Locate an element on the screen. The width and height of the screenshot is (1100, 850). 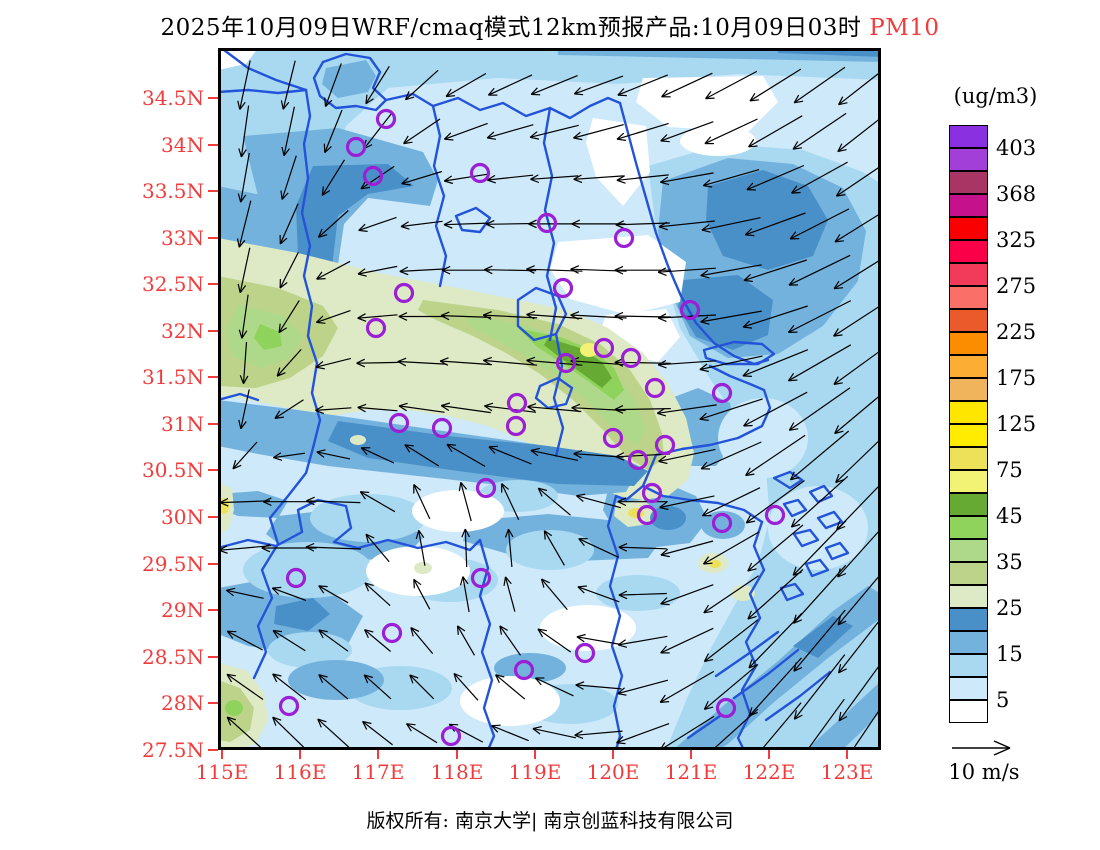
legend-value-label: 75 is located at coordinates (1009, 470).